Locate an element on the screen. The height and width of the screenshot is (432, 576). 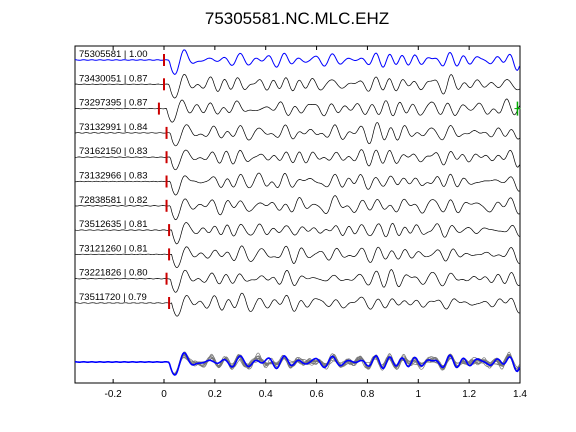
stack-master-trace is located at coordinates (298, 364).